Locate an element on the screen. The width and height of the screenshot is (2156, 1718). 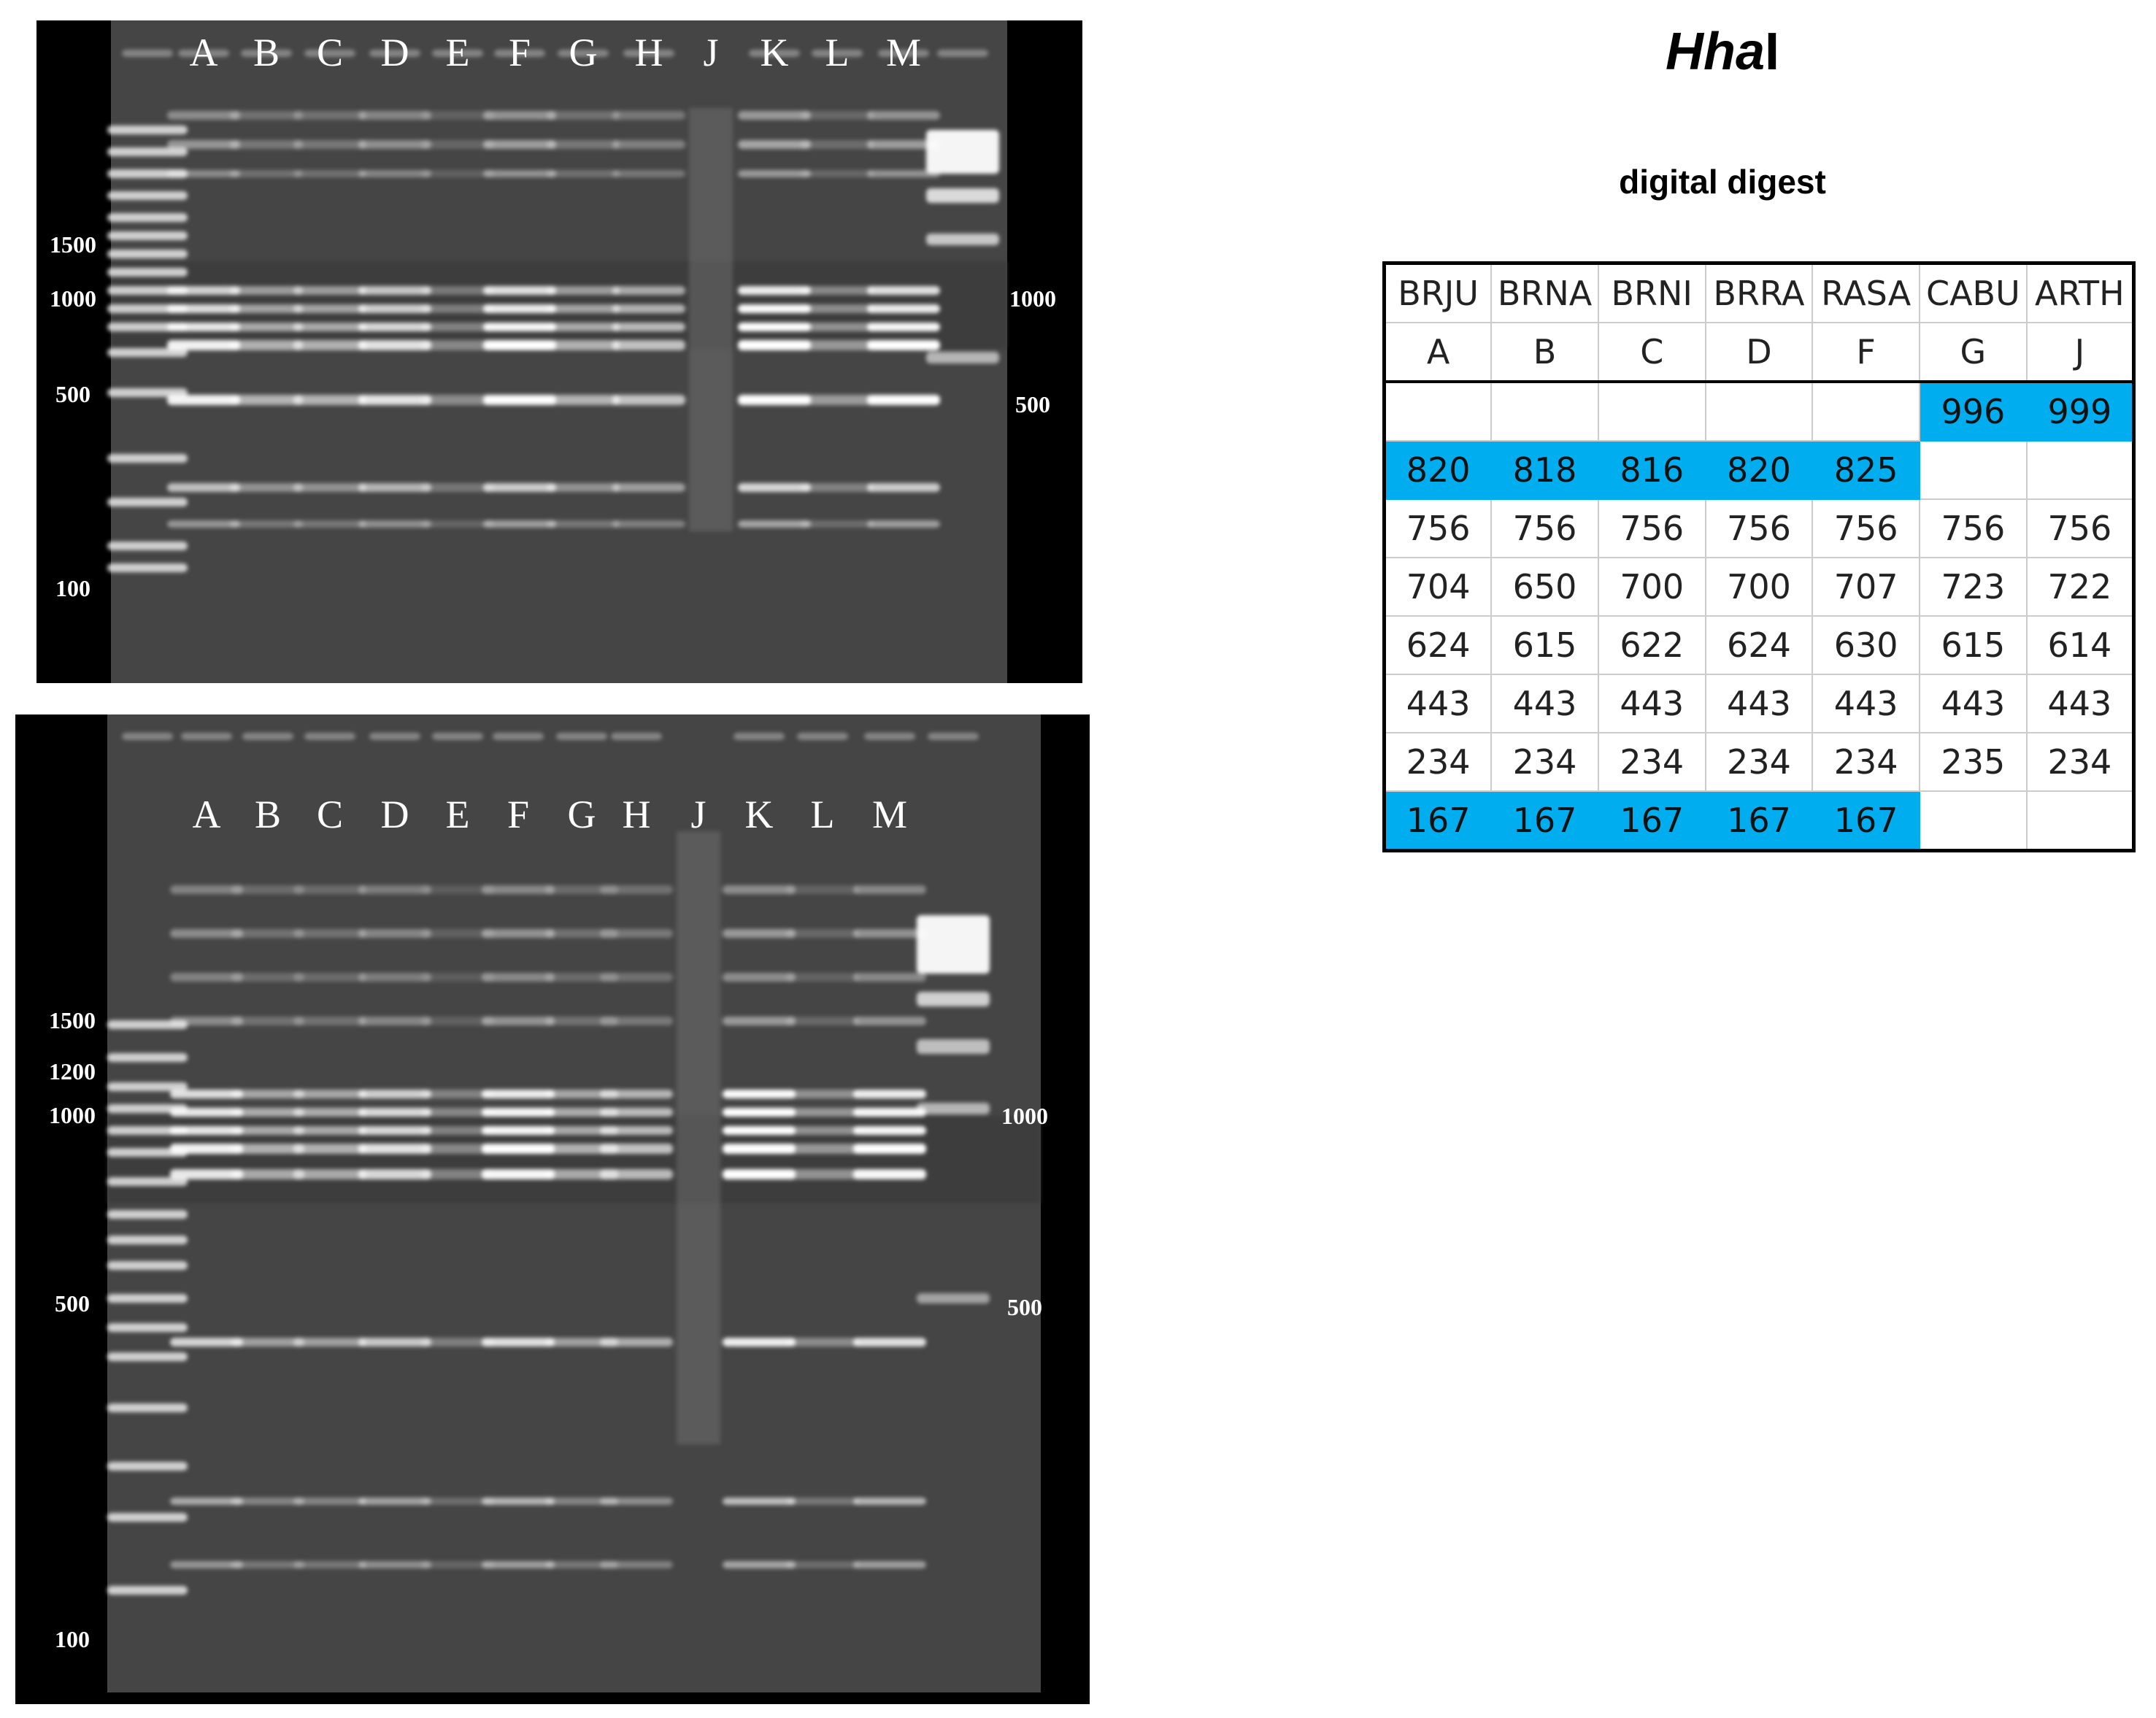
fragment-row: 624 615 622 624 630 615 614 is located at coordinates (1759, 645).